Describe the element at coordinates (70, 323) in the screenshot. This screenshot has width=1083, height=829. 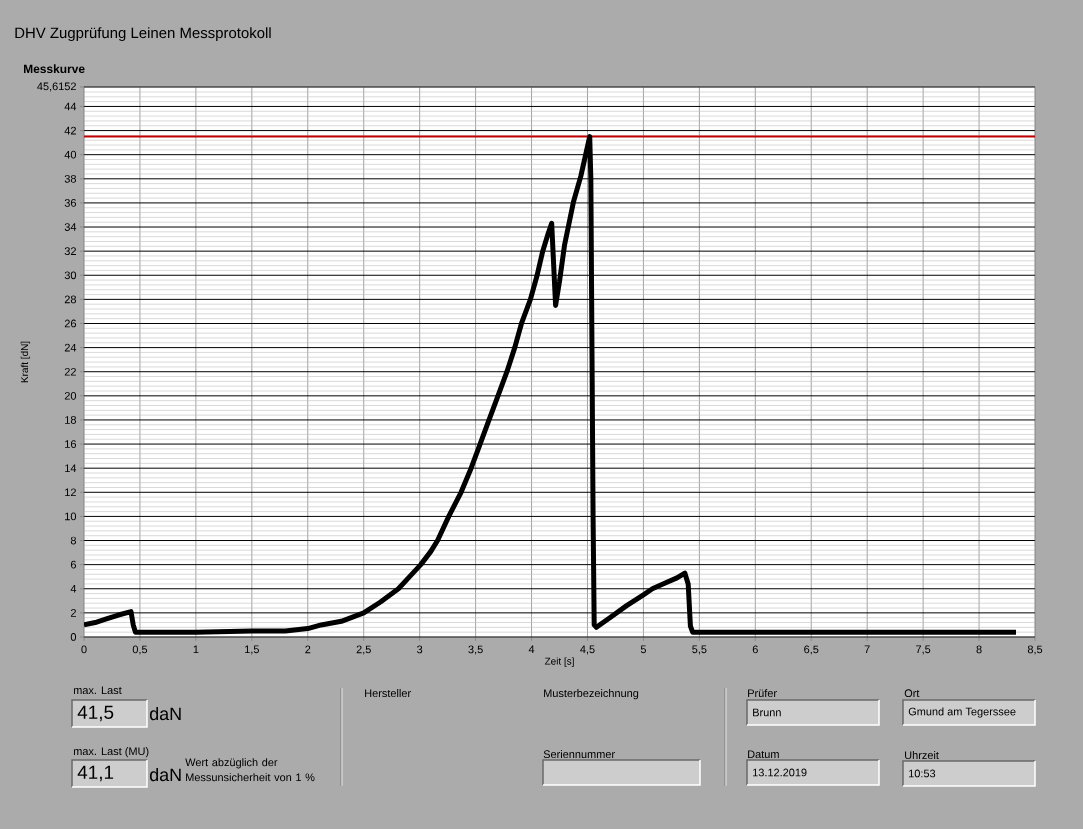
I see `y-tick-label: 26` at that location.